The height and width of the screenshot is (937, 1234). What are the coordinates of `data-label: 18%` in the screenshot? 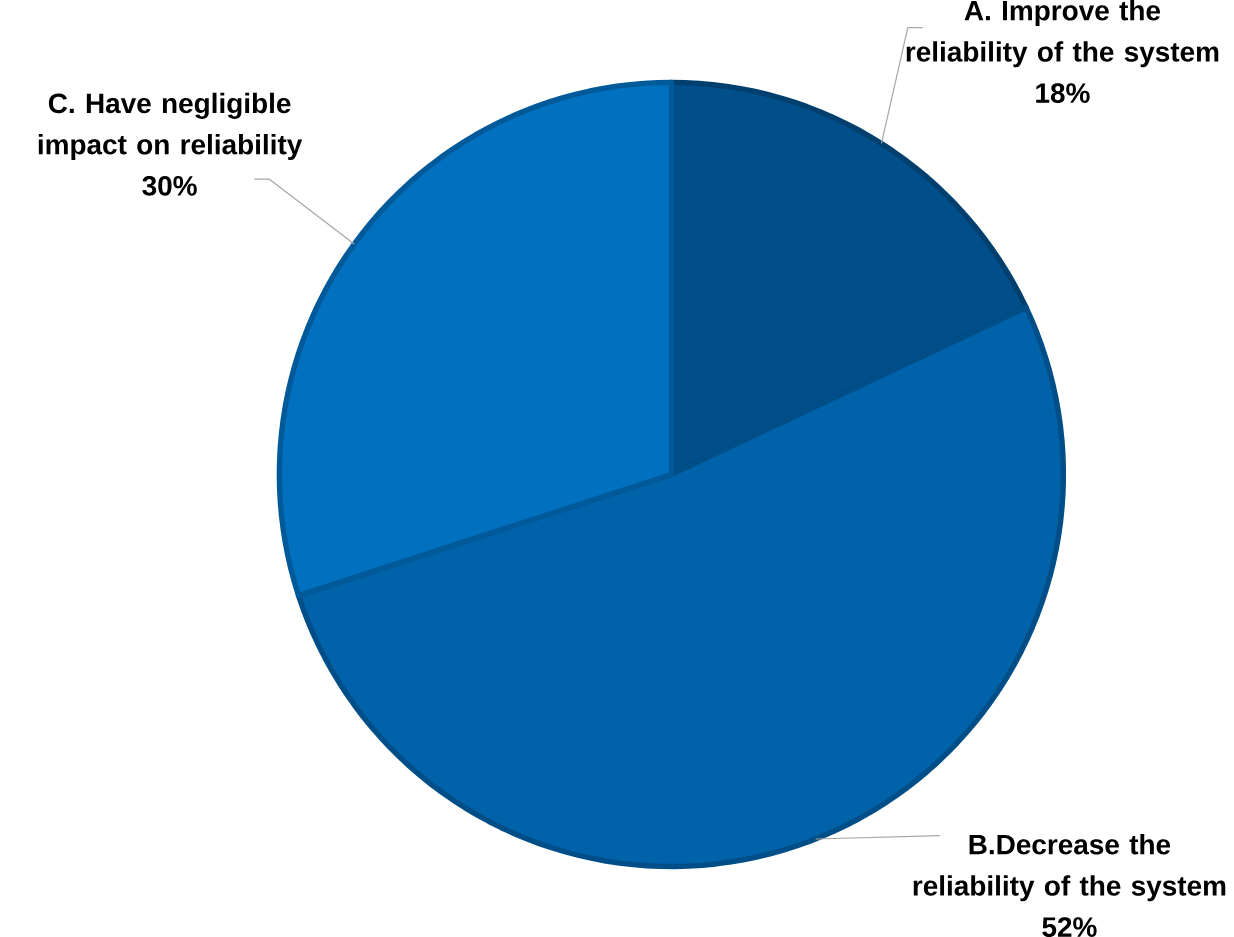 It's located at (1063, 93).